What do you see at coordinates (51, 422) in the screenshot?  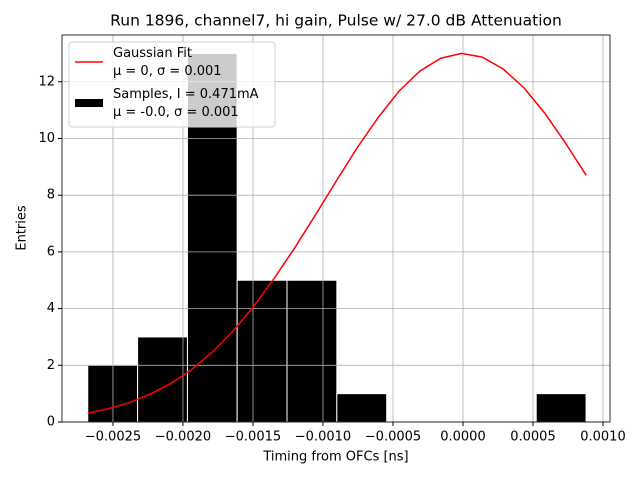 I see `y-tick-label: 0` at bounding box center [51, 422].